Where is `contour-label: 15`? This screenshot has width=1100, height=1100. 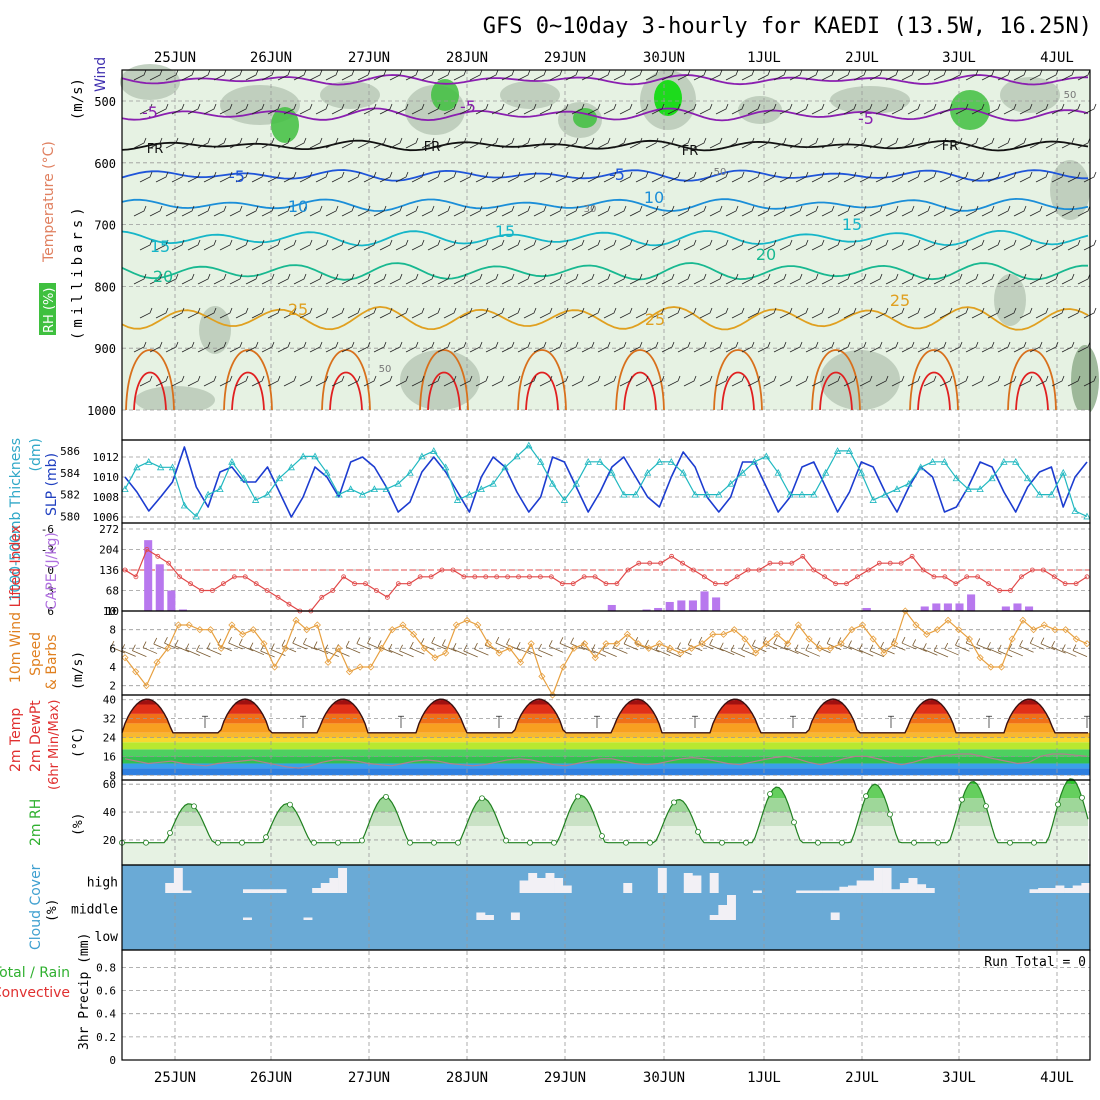
contour-label: 15 is located at coordinates (160, 246).